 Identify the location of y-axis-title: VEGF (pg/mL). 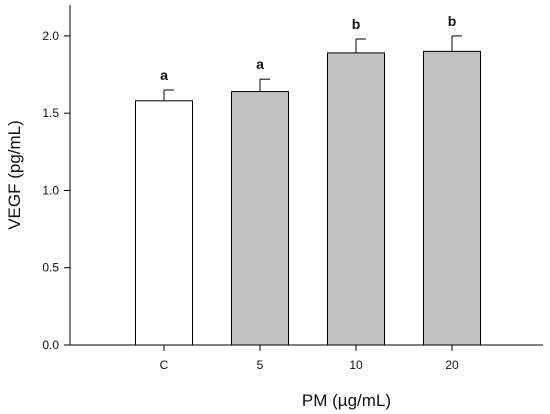
(14, 175).